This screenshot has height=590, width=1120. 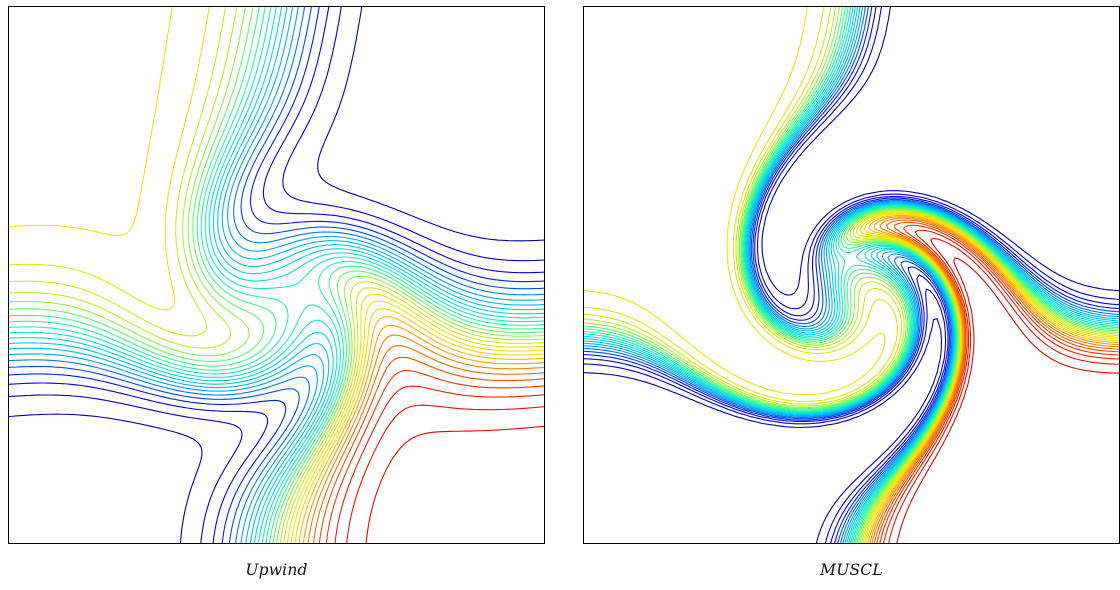 What do you see at coordinates (851, 570) in the screenshot?
I see `caption-muscl: MUSCL` at bounding box center [851, 570].